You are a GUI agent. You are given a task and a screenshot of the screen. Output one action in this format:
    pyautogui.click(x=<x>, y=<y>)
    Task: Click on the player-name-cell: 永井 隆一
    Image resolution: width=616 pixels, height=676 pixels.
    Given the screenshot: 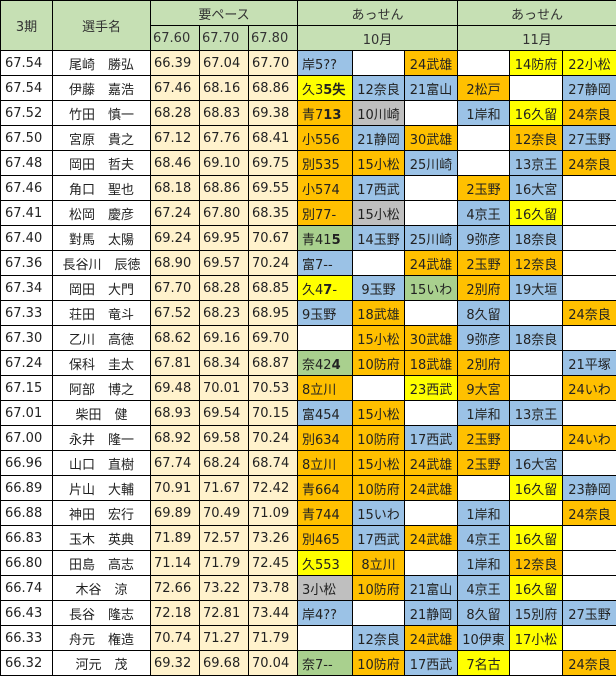 What is the action you would take?
    pyautogui.click(x=101, y=438)
    